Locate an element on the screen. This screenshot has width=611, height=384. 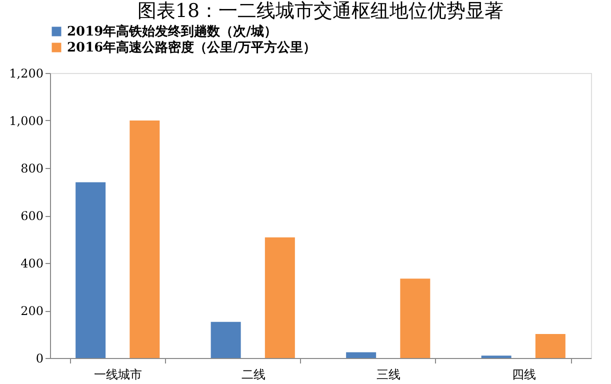
chart-title: 图表18：一二线城市交通枢纽地位优势显著 is located at coordinates (320, 11).